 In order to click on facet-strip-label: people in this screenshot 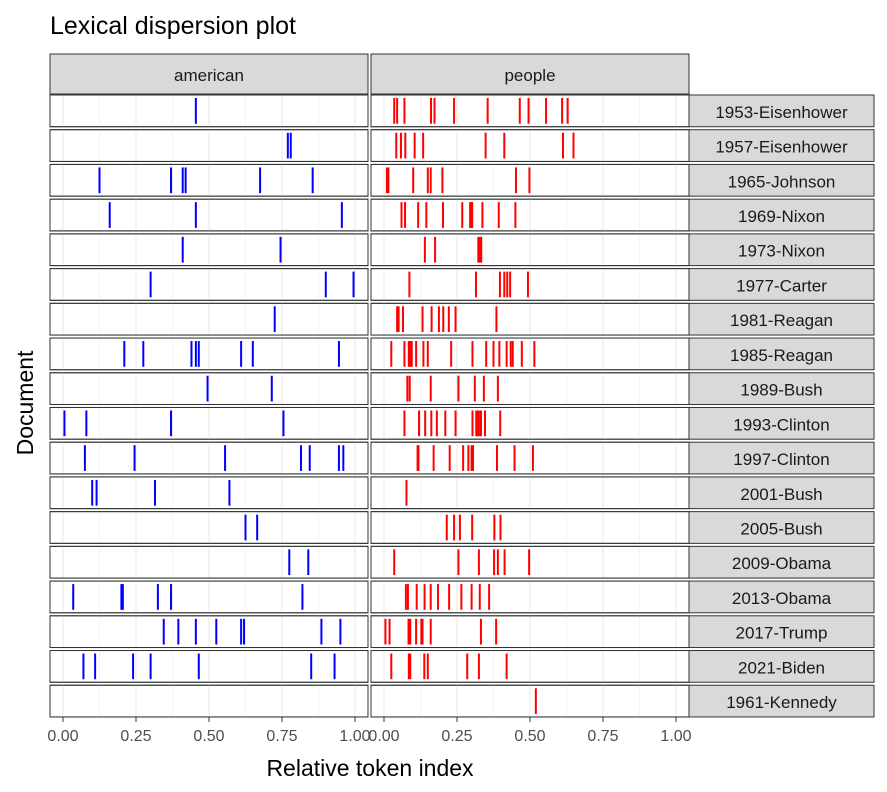, I will do `click(529, 75)`.